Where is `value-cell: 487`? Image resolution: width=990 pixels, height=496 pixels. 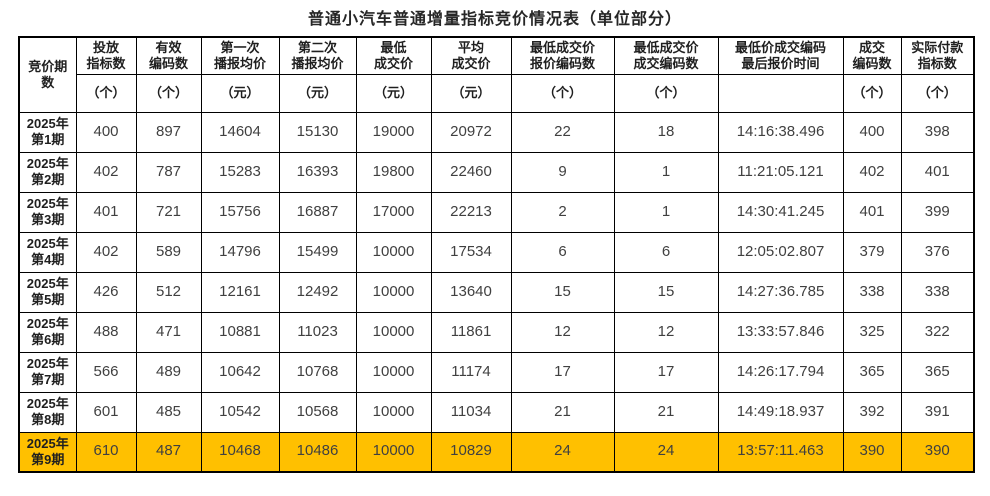 value-cell: 487 is located at coordinates (168, 452).